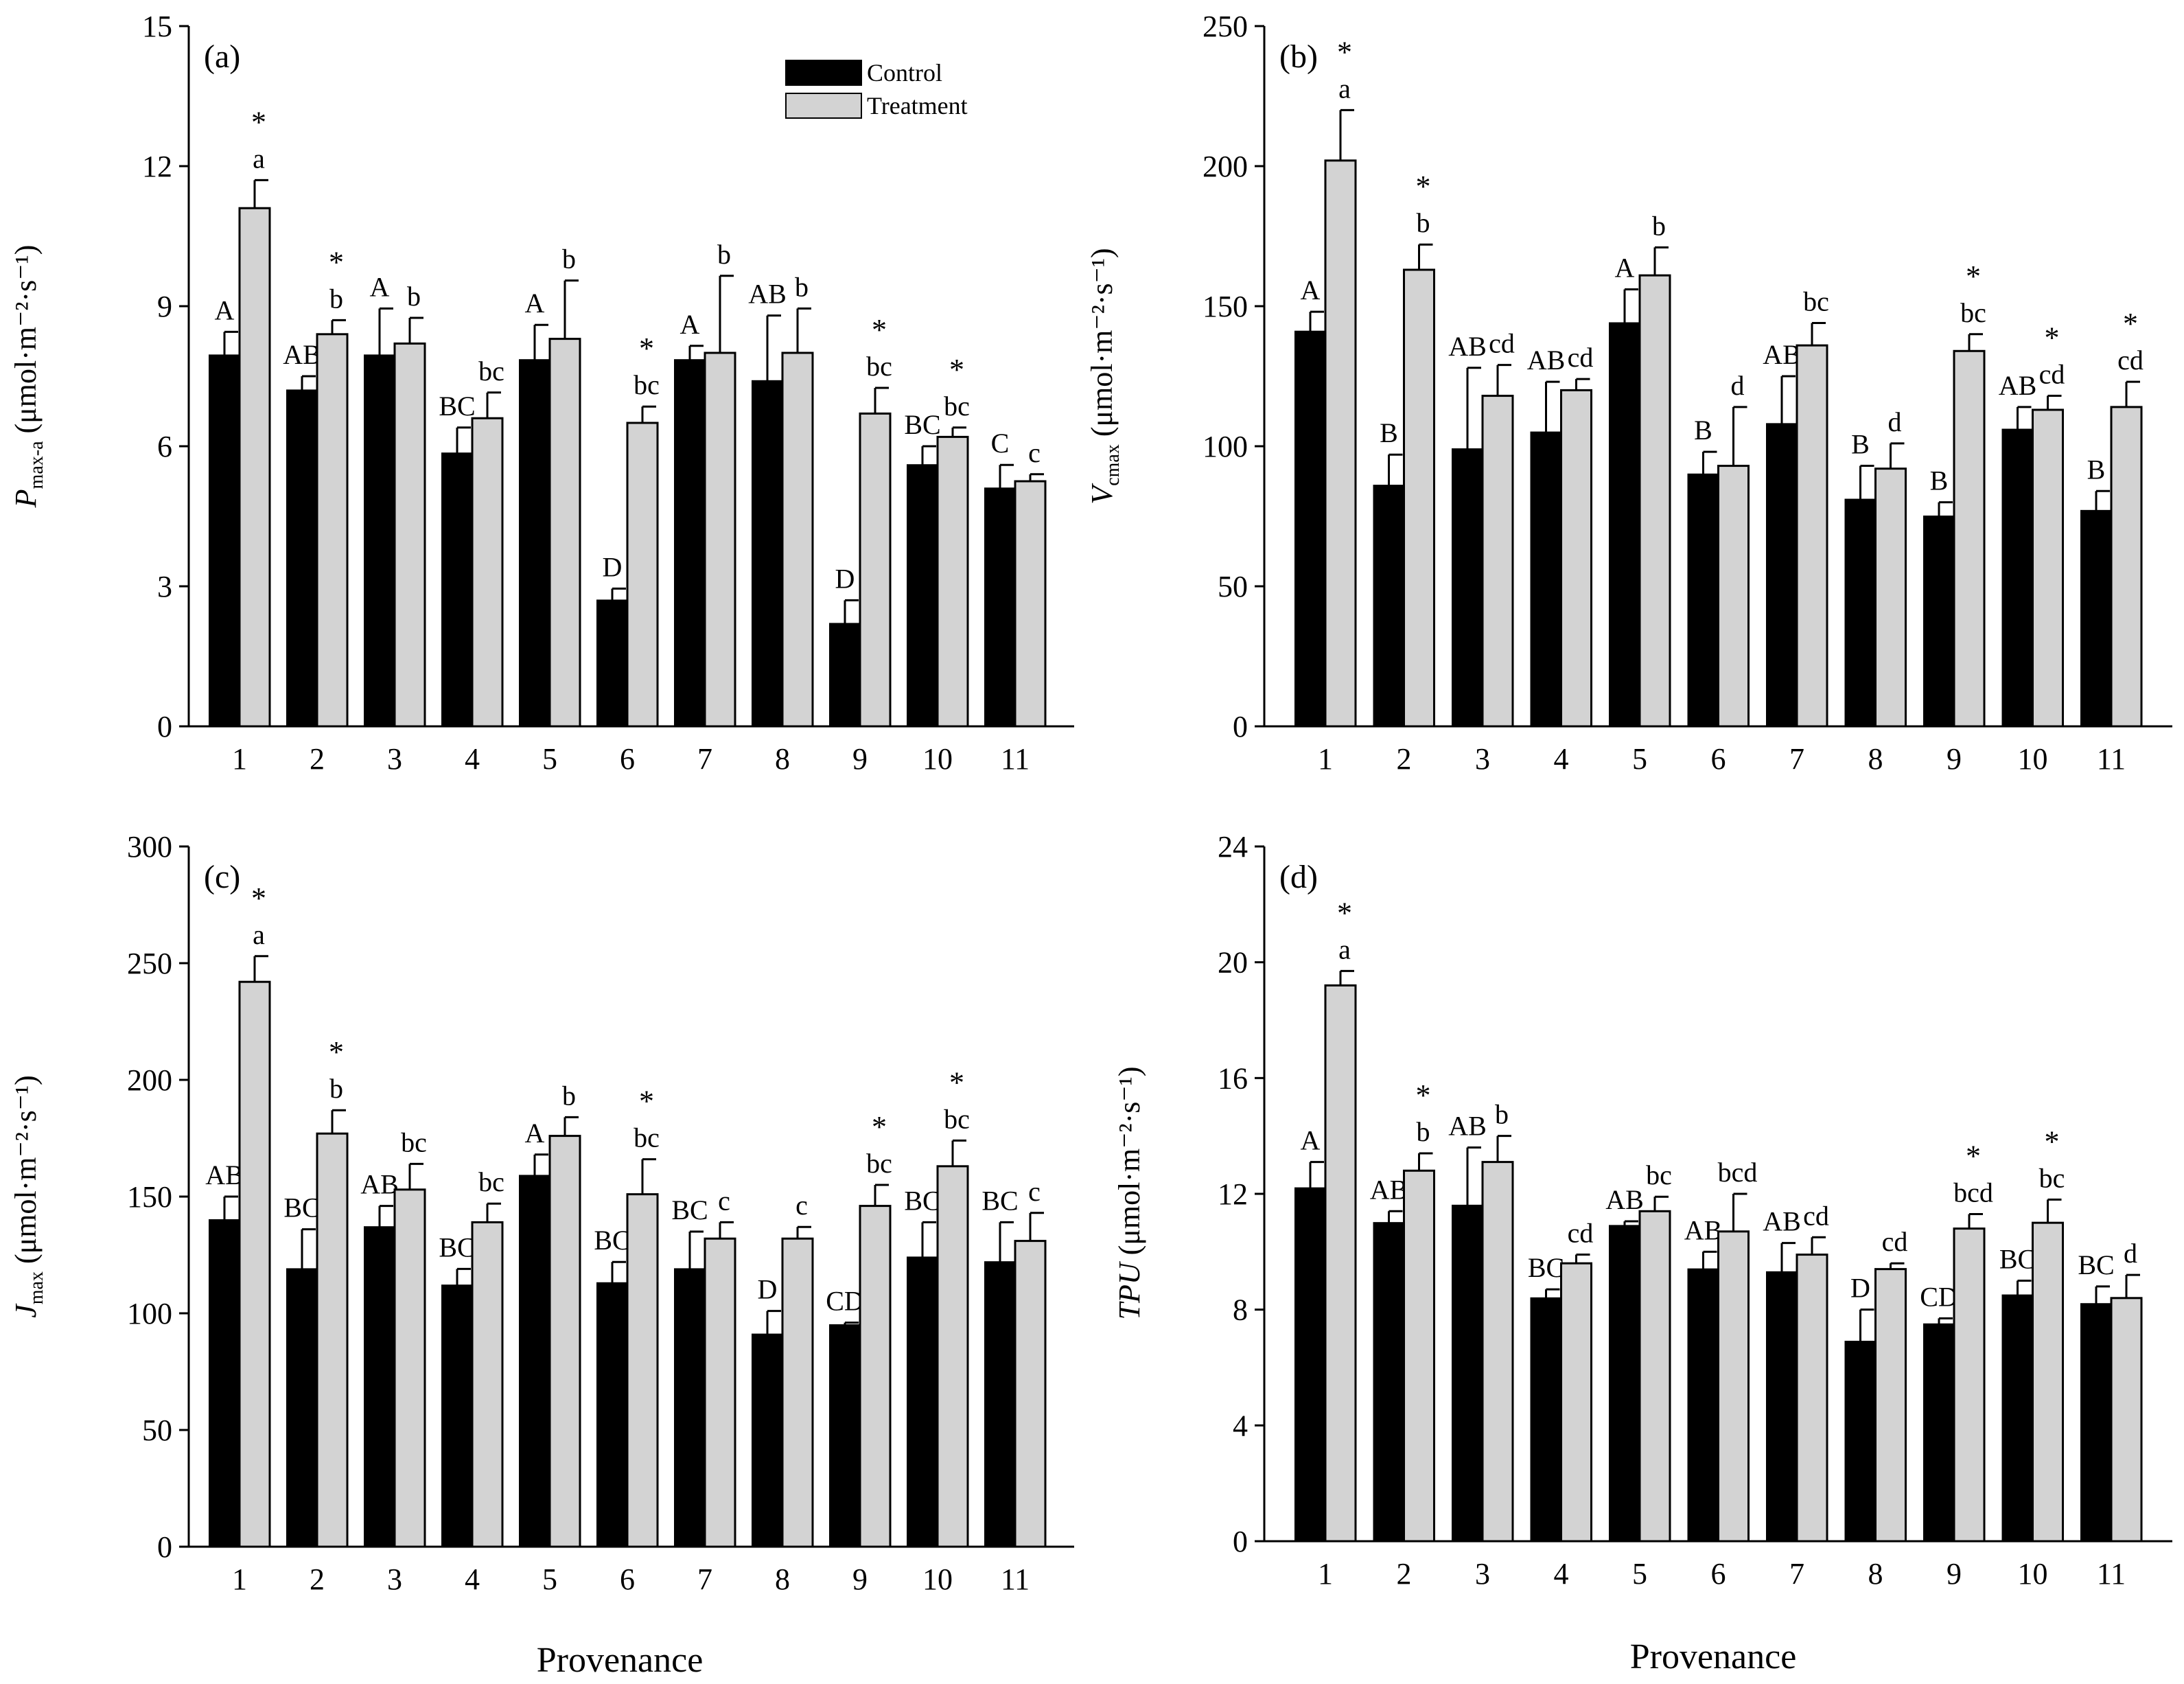  What do you see at coordinates (1233, 847) in the screenshot?
I see `y-tick-label: 24` at bounding box center [1233, 847].